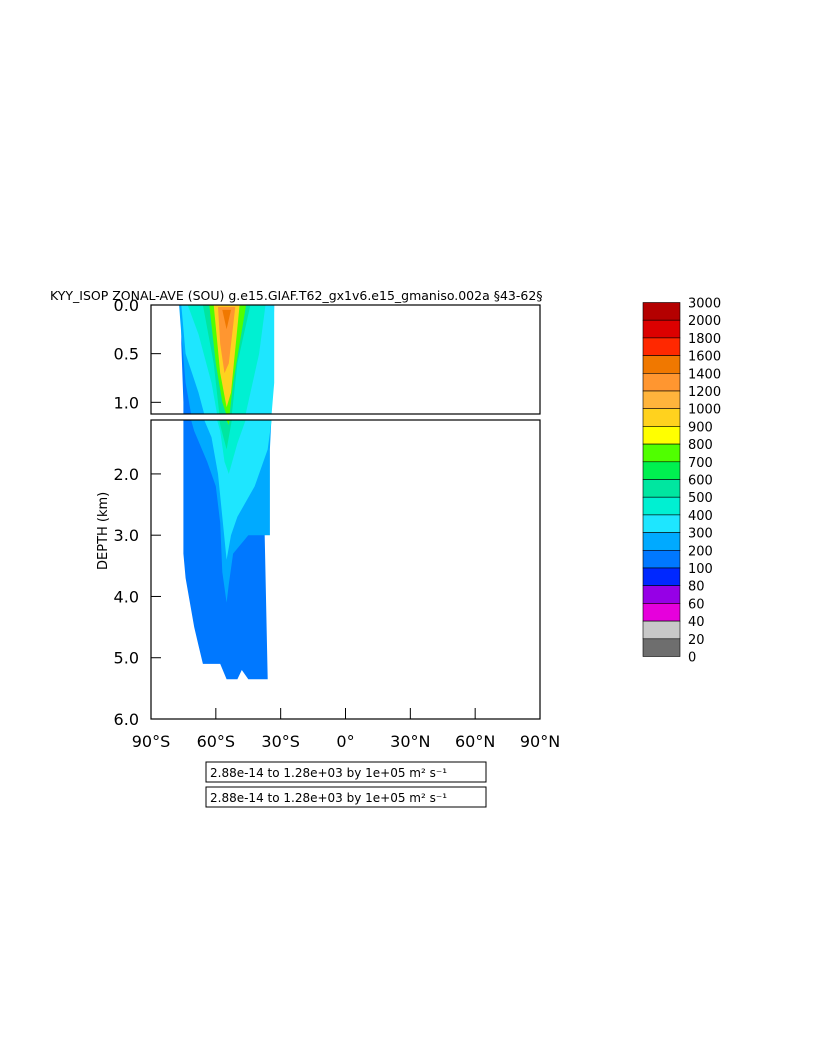 Image resolution: width=818 pixels, height=1055 pixels. Describe the element at coordinates (227, 340) in the screenshot. I see `field-1400-upper` at that location.